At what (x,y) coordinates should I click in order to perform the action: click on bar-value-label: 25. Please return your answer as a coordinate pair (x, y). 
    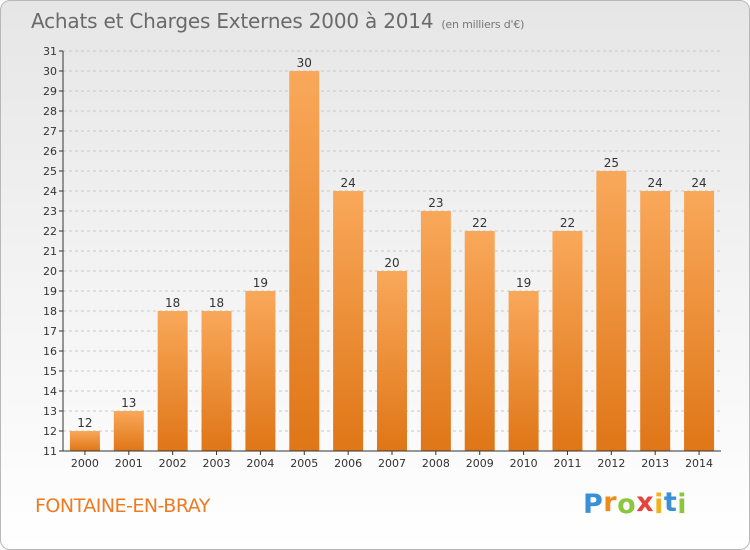
    Looking at the image, I should click on (611, 163).